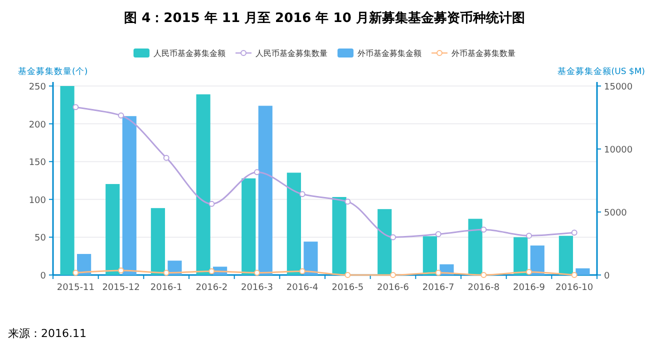 This screenshot has height=349, width=649. What do you see at coordinates (37, 163) in the screenshot?
I see `y-tick-label: 150` at bounding box center [37, 163].